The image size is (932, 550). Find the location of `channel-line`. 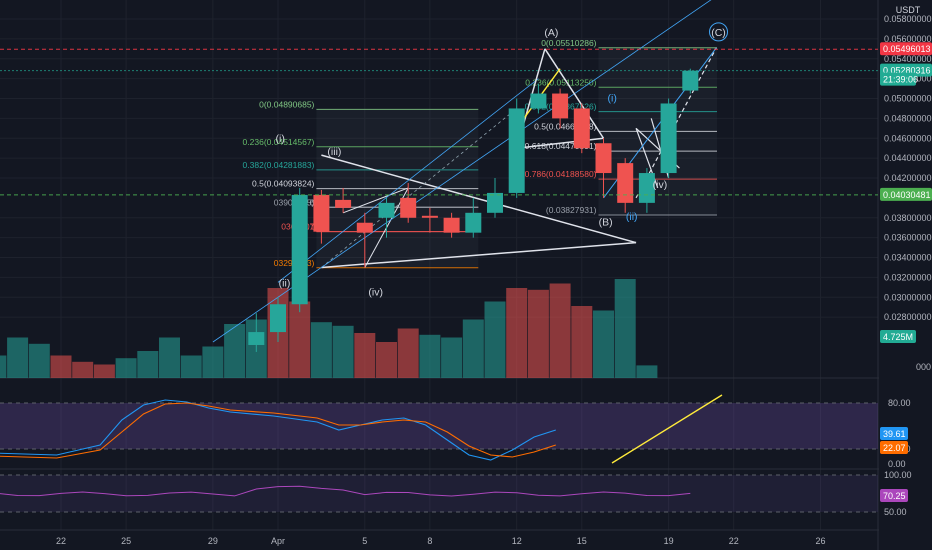

channel-line is located at coordinates (408, 180).